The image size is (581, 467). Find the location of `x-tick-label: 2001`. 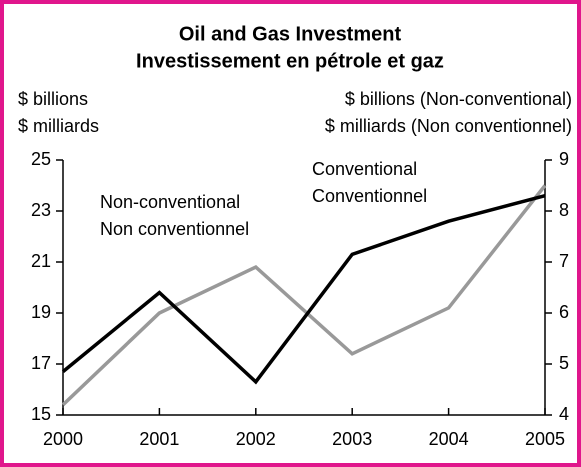

x-tick-label: 2001 is located at coordinates (159, 439).